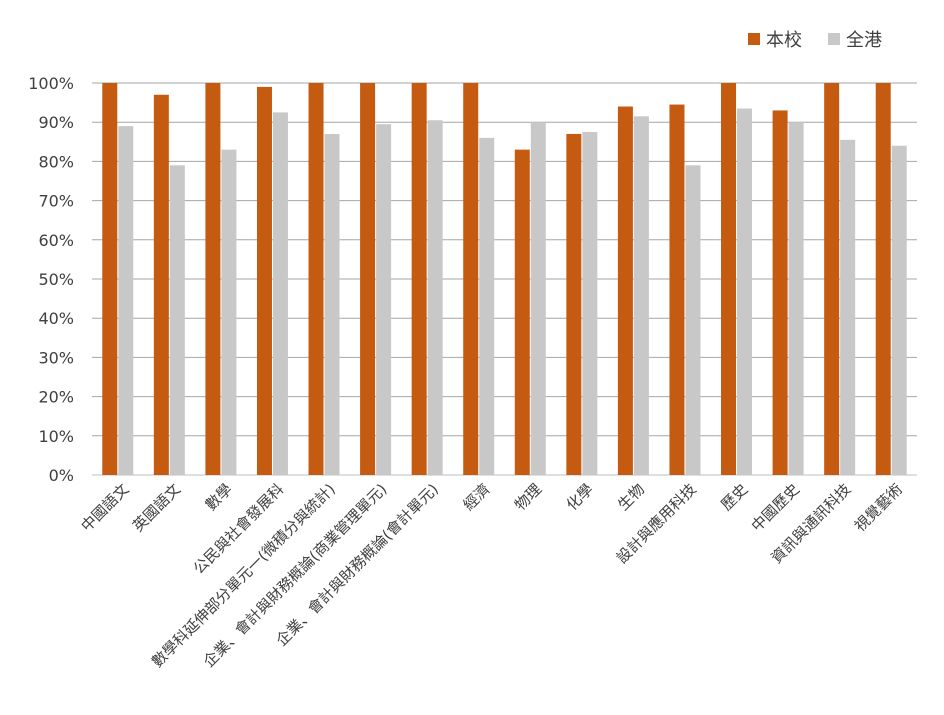 The image size is (944, 715). I want to click on legend-item-series-2: 全港, so click(855, 39).